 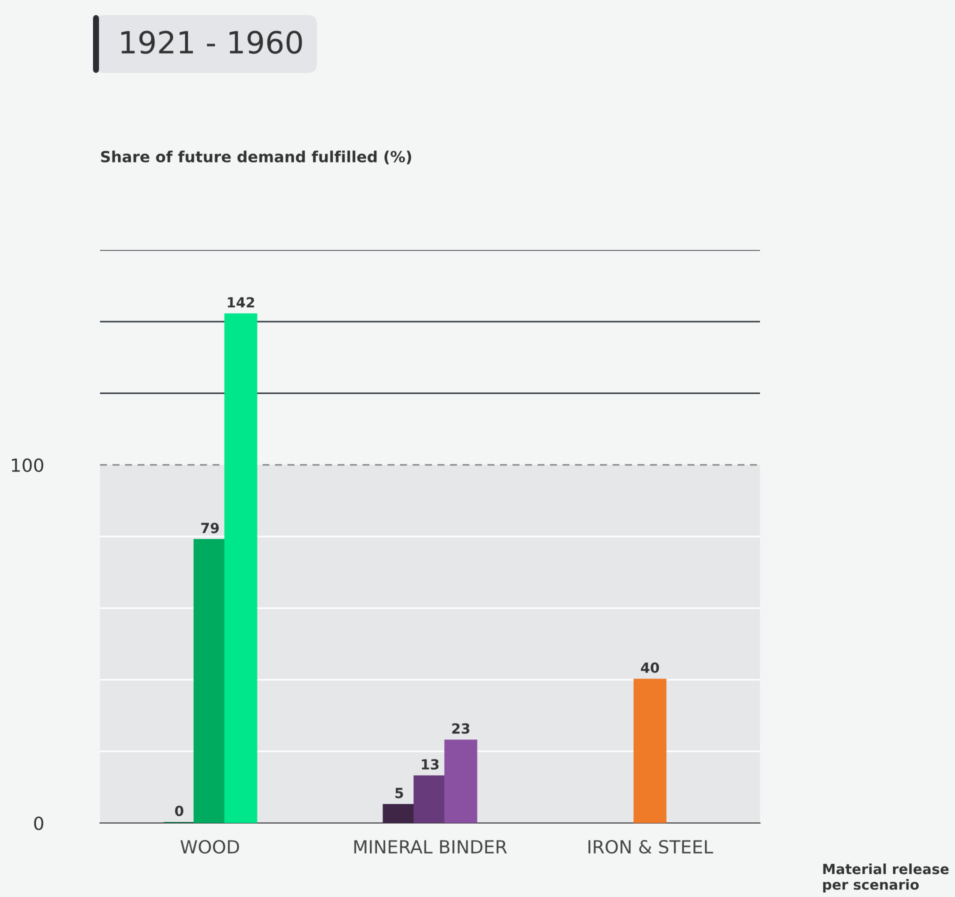 I want to click on data-label: 0, so click(x=179, y=811).